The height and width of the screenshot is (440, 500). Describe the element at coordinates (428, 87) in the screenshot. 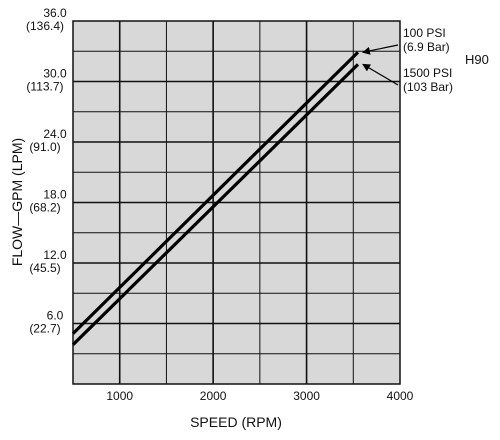

I see `annotation-sublabel: (103 Bar)` at that location.